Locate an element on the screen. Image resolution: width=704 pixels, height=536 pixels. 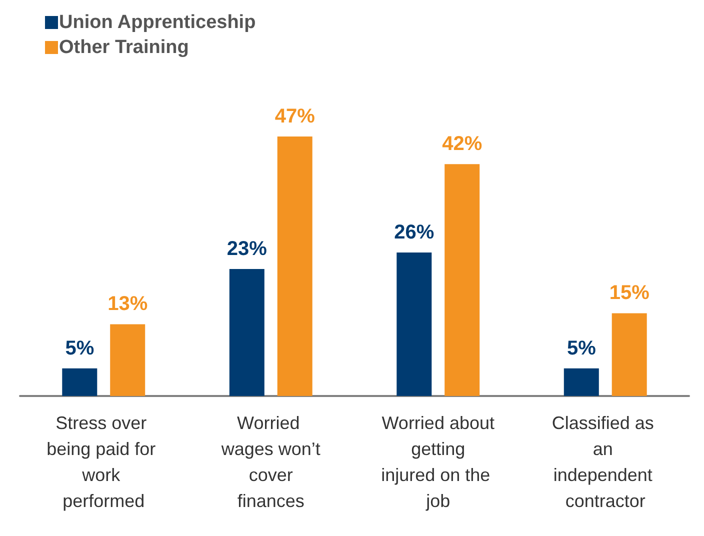
legend-label: Other Training is located at coordinates (124, 47).